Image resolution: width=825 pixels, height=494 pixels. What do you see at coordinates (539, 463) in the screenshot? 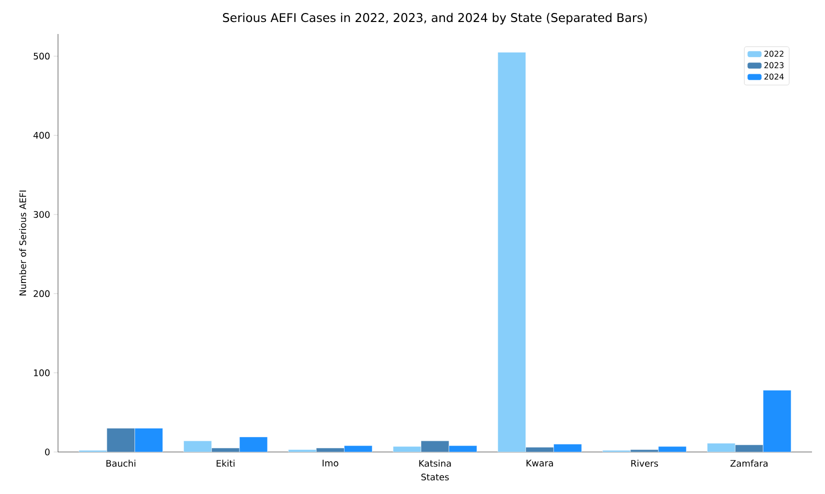
I see `x-tick-label: Kwara` at bounding box center [539, 463].